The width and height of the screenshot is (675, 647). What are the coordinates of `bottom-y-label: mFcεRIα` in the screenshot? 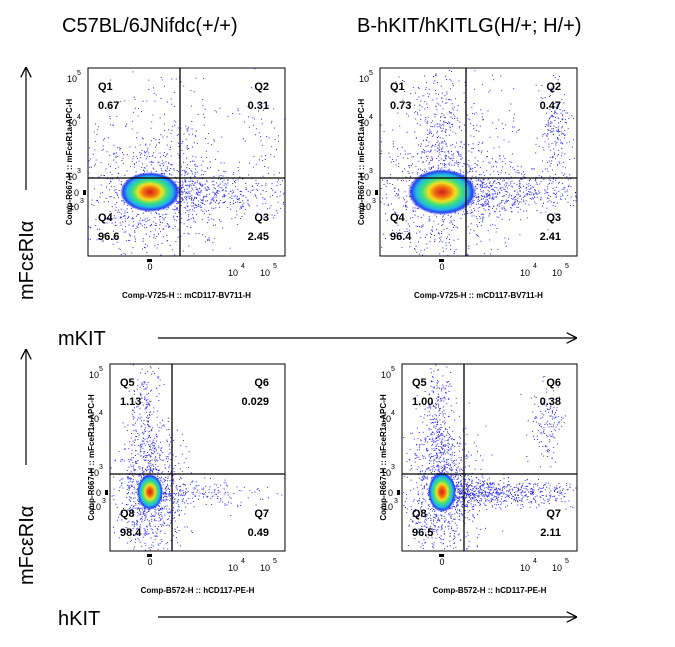 It's located at (27, 545).